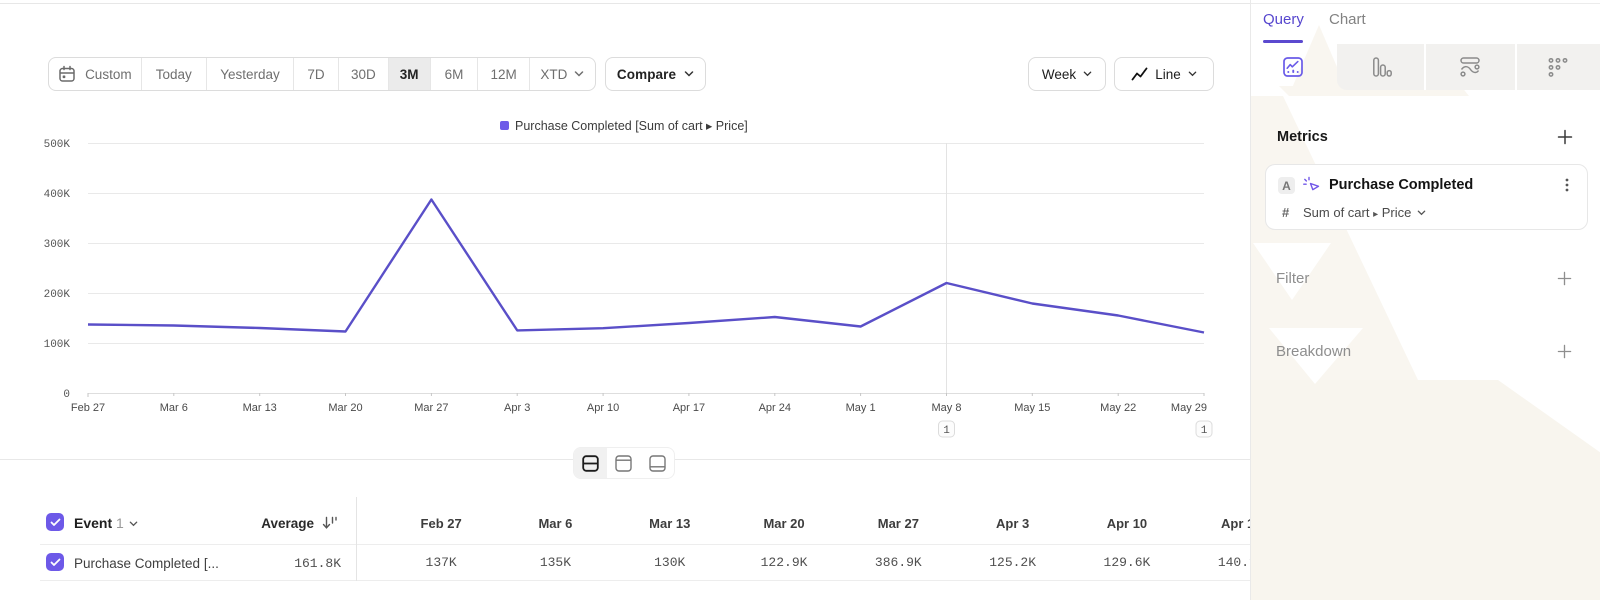 This screenshot has height=600, width=1600. I want to click on svg-text: Mar 6, so click(174, 408).